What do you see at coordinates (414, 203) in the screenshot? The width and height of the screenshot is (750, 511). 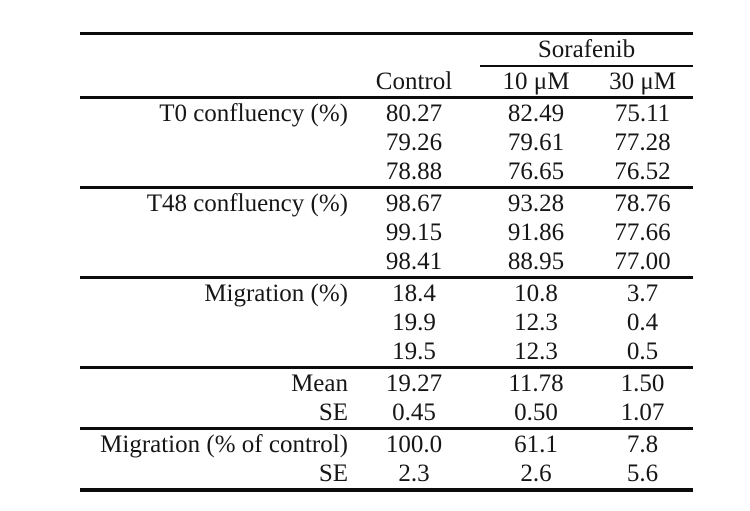 I see `value-cell: 98.67` at bounding box center [414, 203].